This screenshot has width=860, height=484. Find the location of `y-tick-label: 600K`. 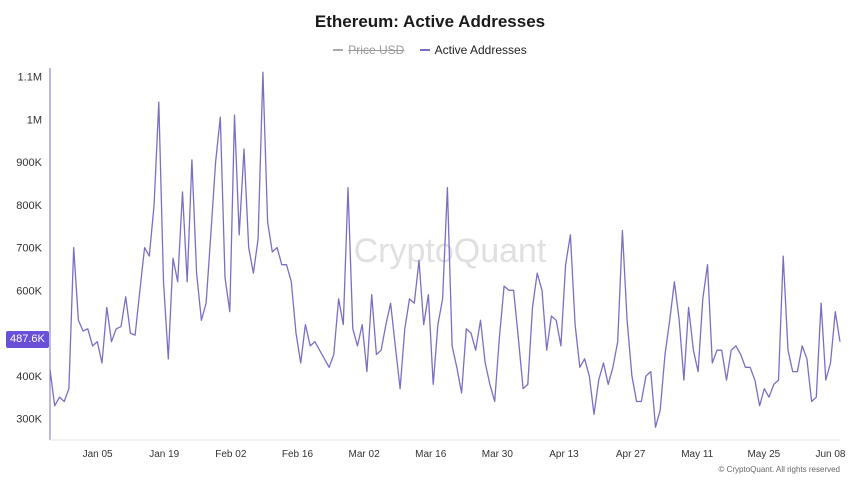

y-tick-label: 600K is located at coordinates (29, 291).